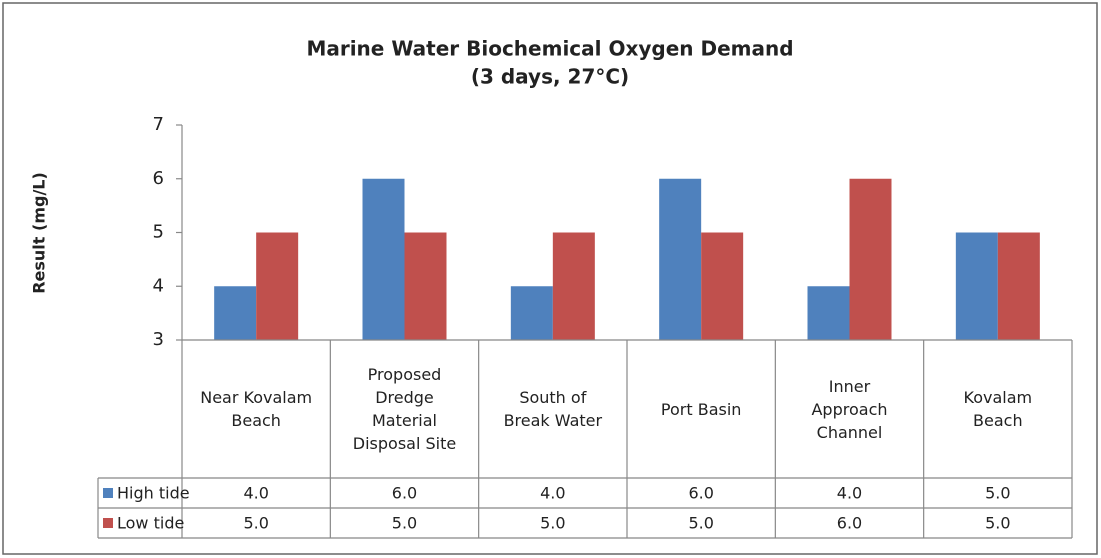  Describe the element at coordinates (158, 232) in the screenshot. I see `y-tick-label: 5` at that location.